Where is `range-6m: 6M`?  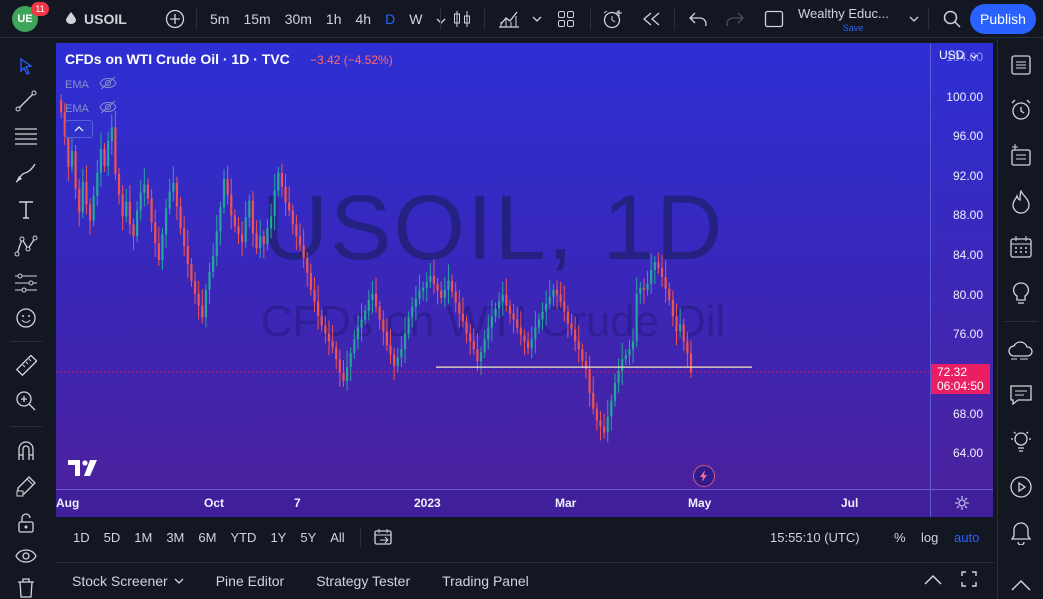
range-6m: 6M is located at coordinates (207, 537).